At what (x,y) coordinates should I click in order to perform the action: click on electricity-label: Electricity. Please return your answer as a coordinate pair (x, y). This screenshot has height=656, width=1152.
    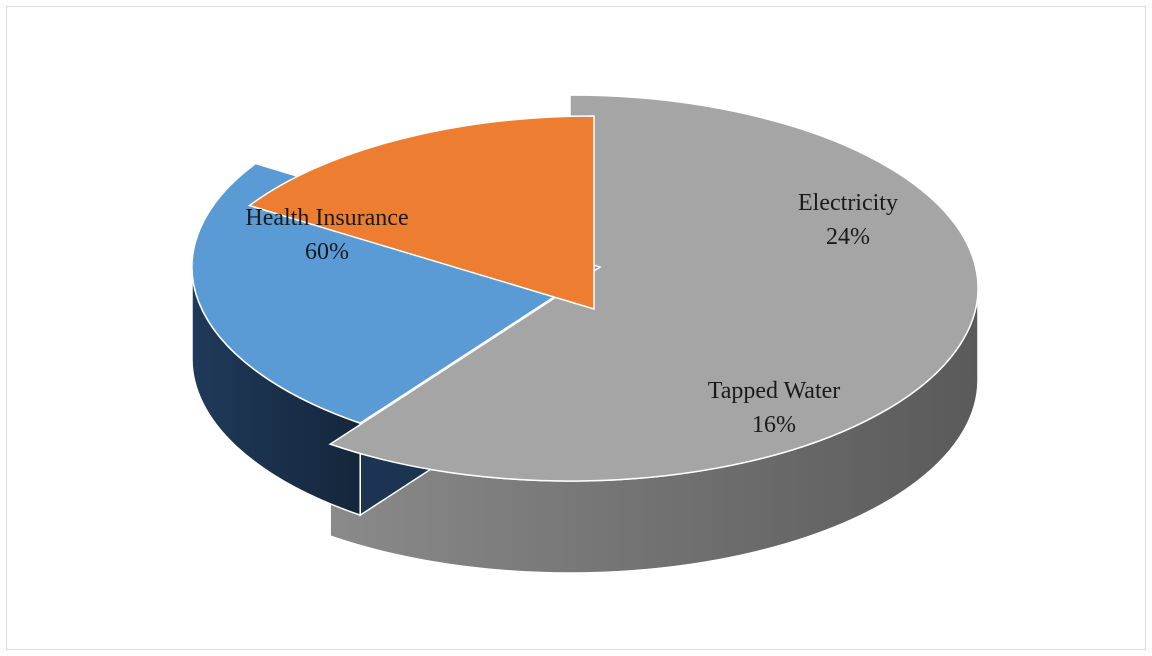
    Looking at the image, I should click on (848, 203).